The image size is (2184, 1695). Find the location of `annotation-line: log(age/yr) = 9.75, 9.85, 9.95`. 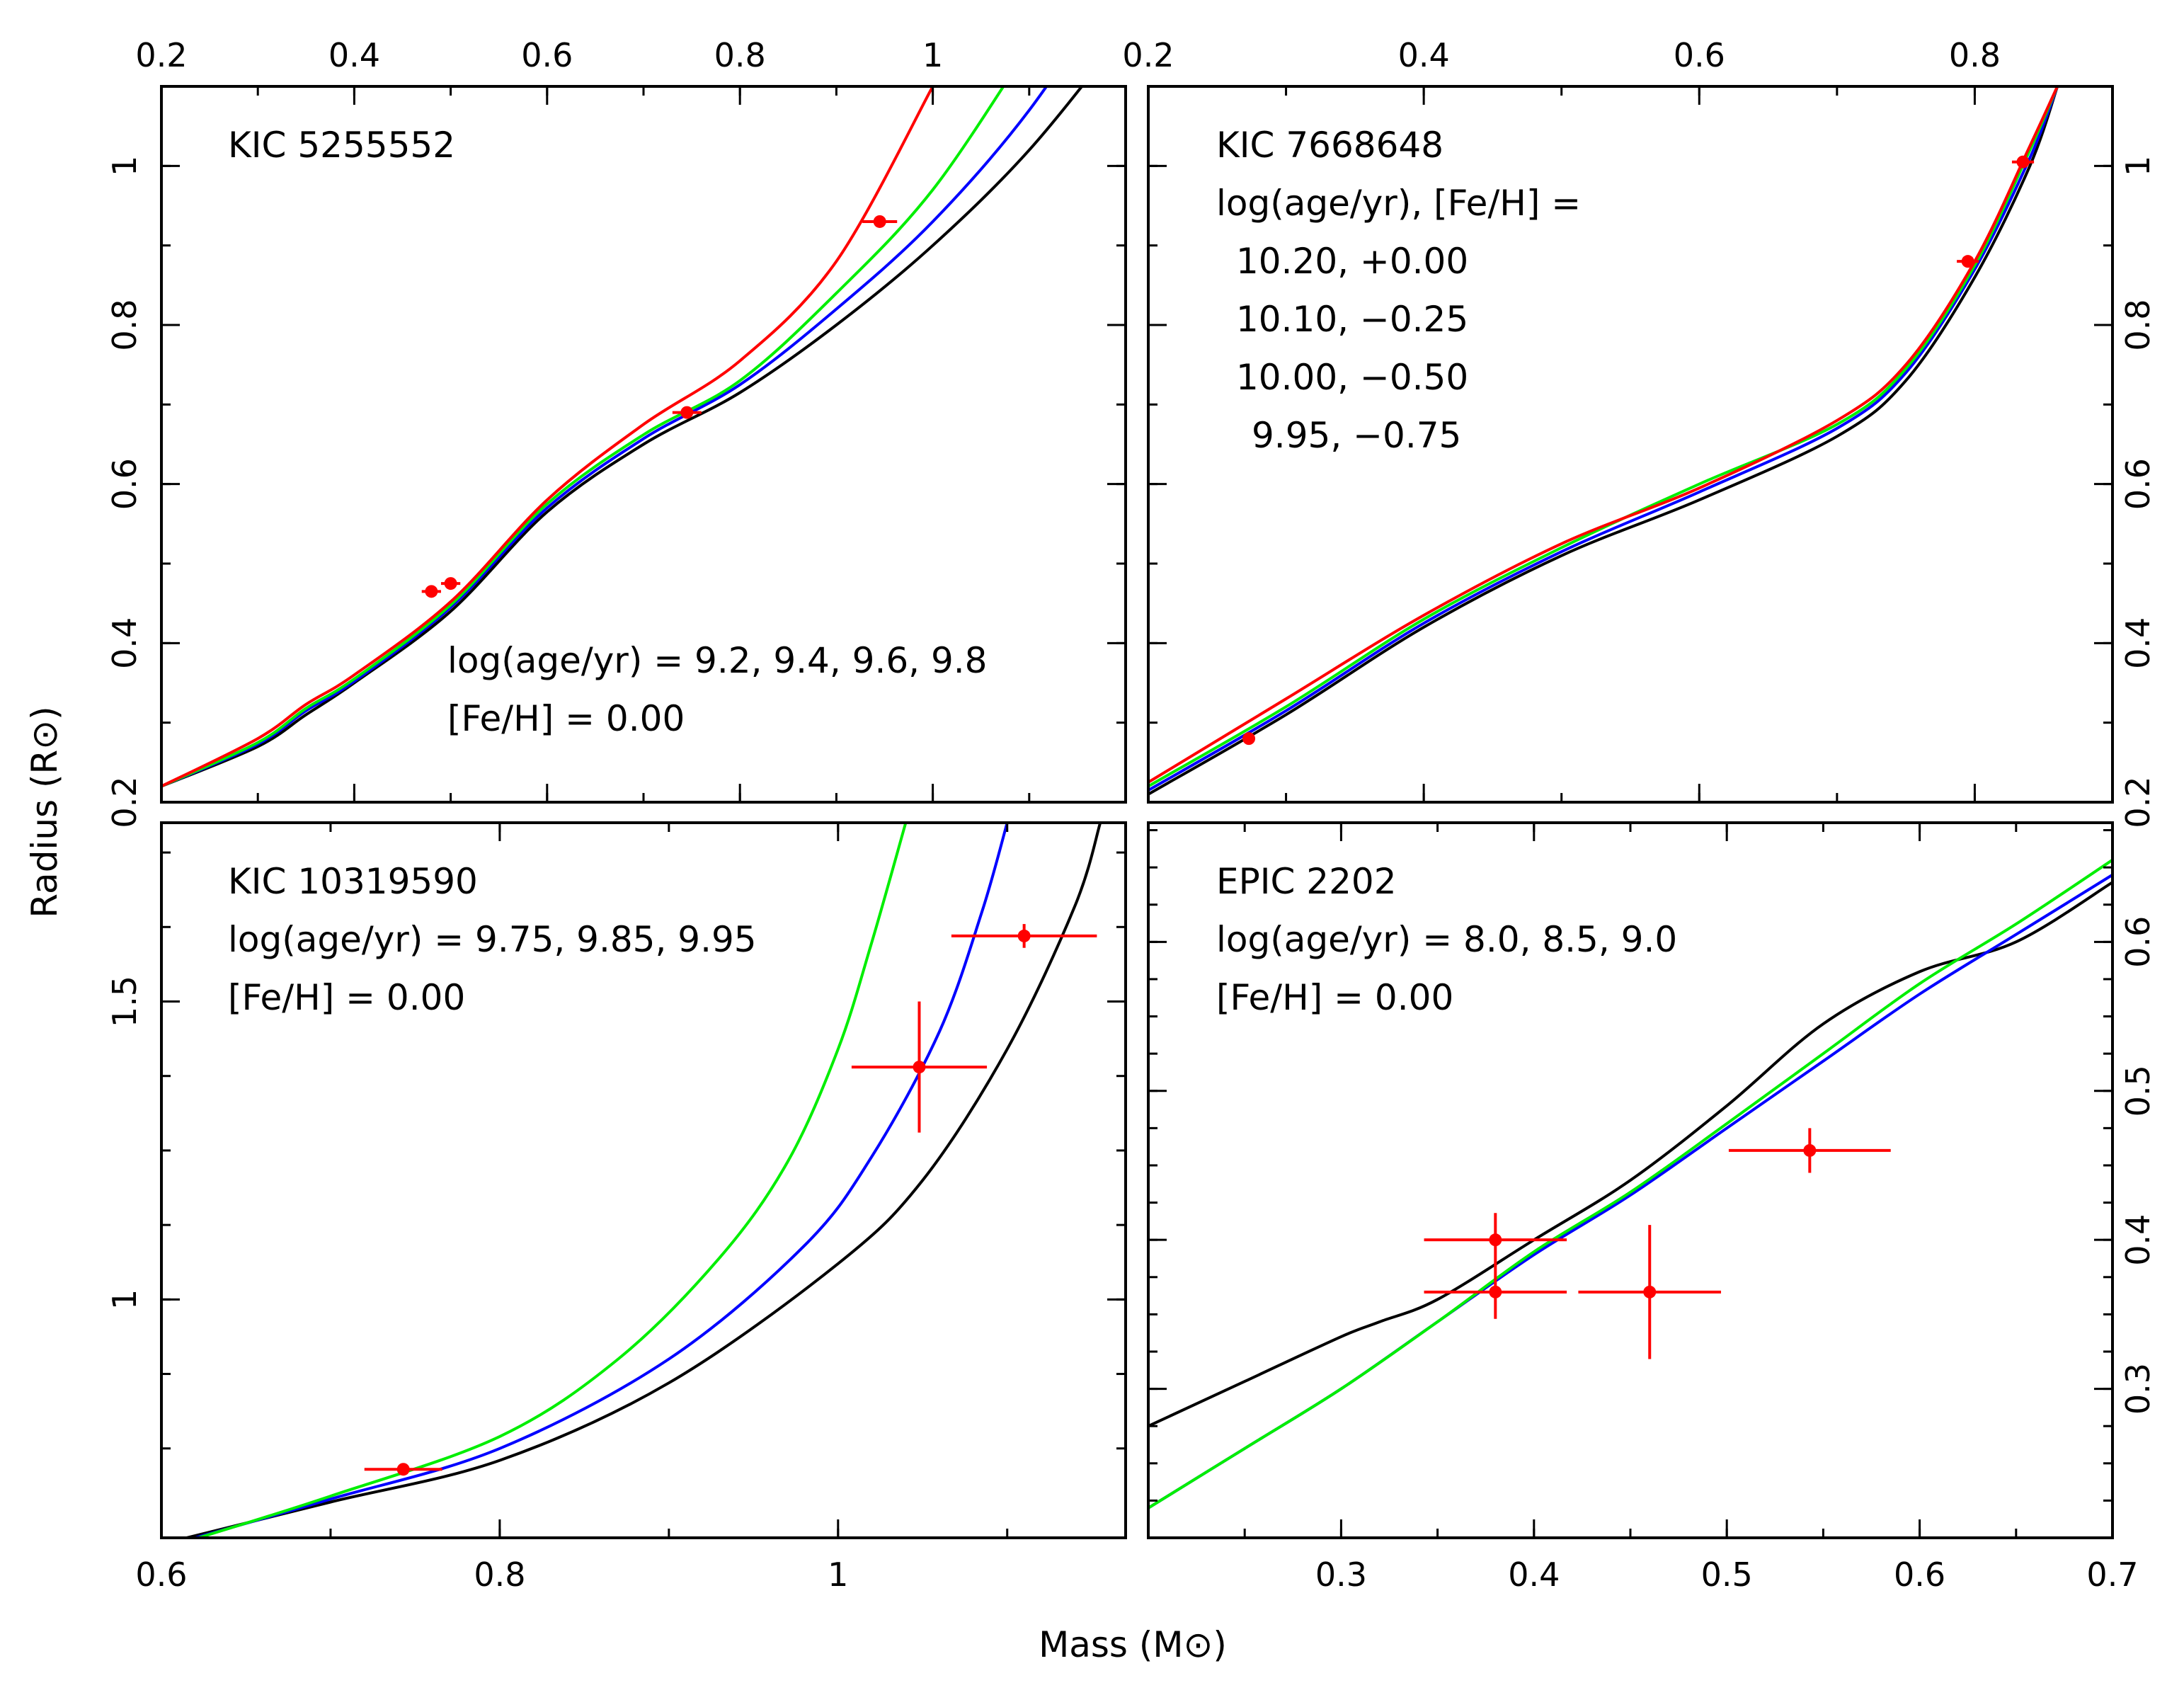

annotation-line: log(age/yr) = 9.75, 9.85, 9.95 is located at coordinates (492, 939).